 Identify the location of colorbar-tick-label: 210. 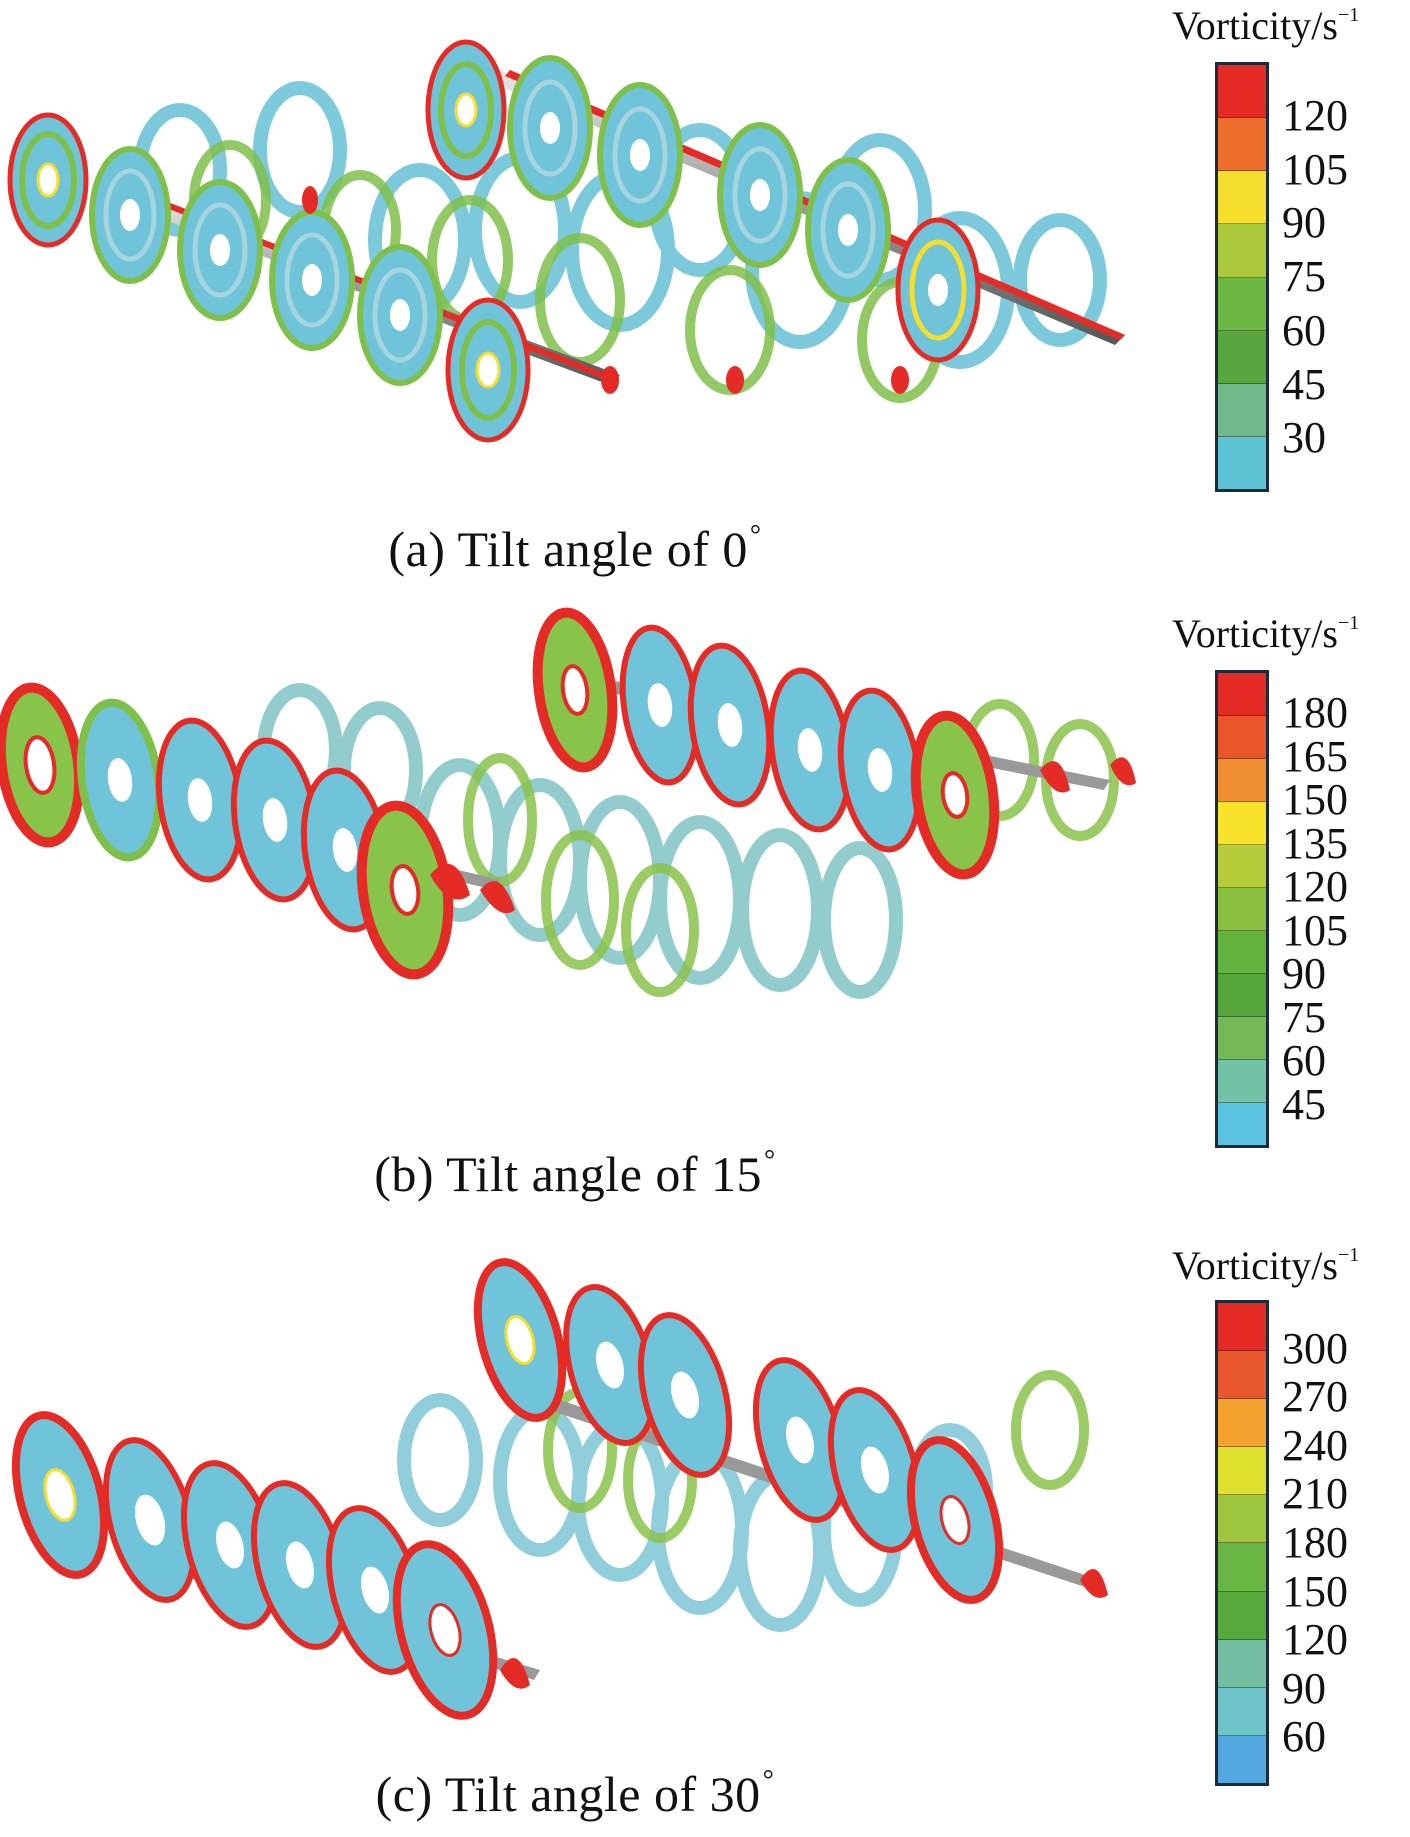
(1315, 1494).